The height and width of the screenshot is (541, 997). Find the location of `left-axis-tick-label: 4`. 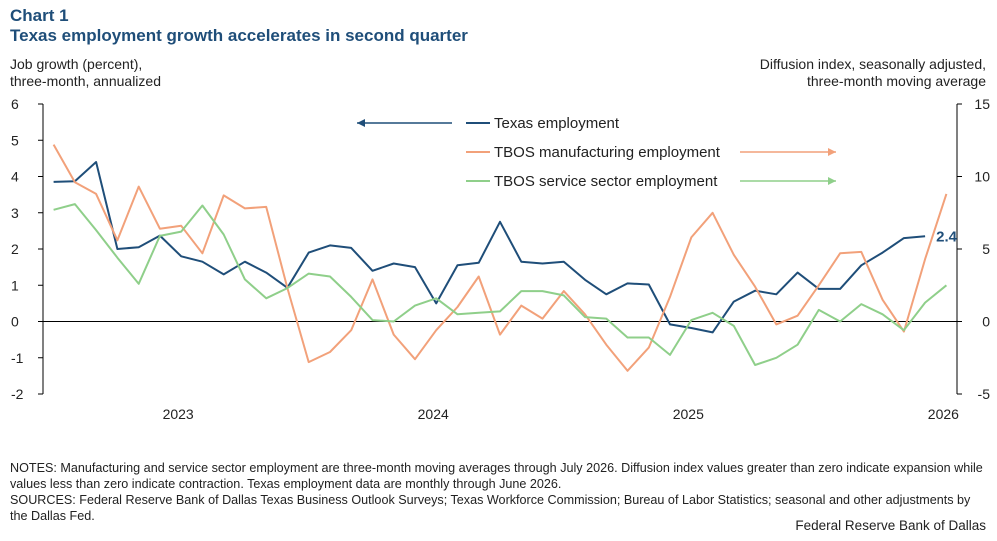

left-axis-tick-label: 4 is located at coordinates (15, 177).